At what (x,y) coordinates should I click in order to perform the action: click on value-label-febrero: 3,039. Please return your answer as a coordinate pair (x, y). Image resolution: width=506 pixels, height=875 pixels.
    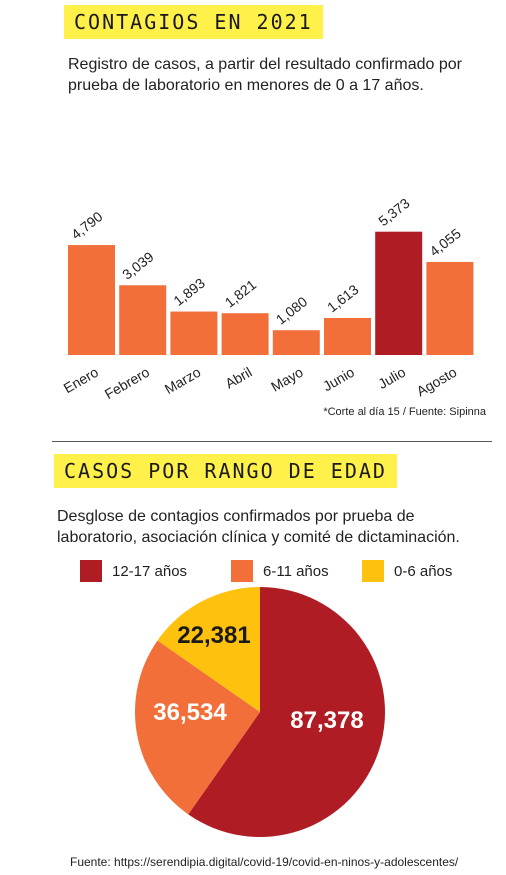
    Looking at the image, I should click on (138, 265).